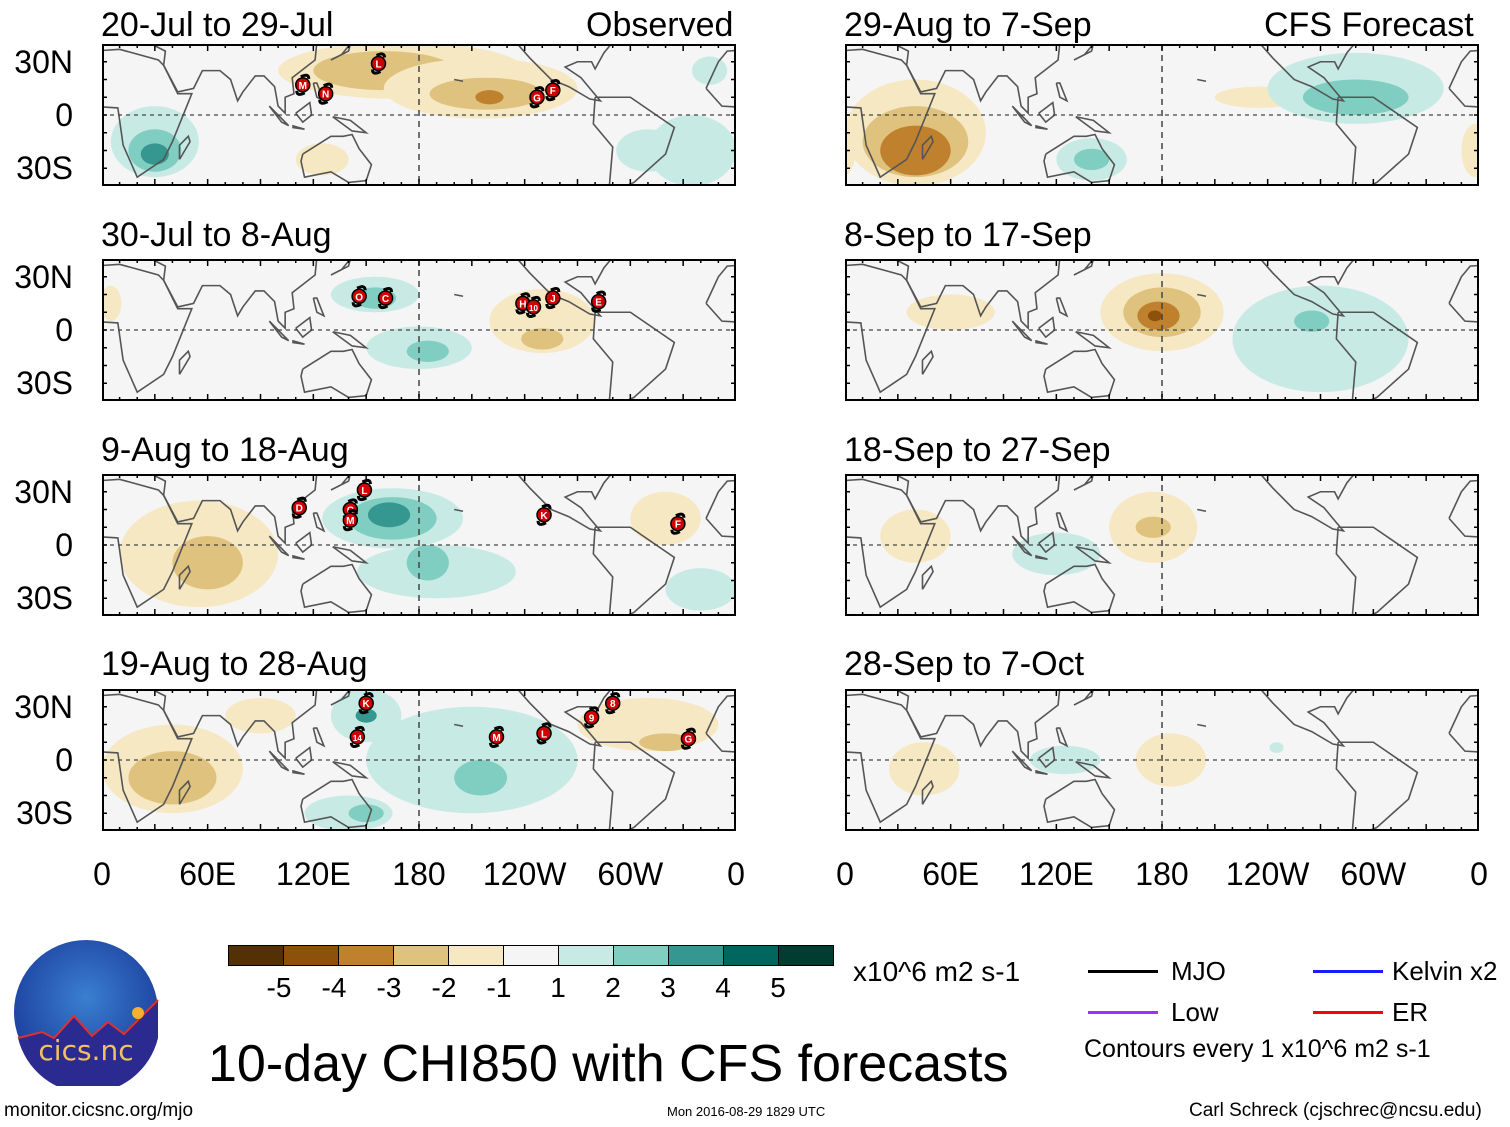 The width and height of the screenshot is (1510, 1127). Describe the element at coordinates (1195, 1012) in the screenshot. I see `legend-label-low: Low` at that location.